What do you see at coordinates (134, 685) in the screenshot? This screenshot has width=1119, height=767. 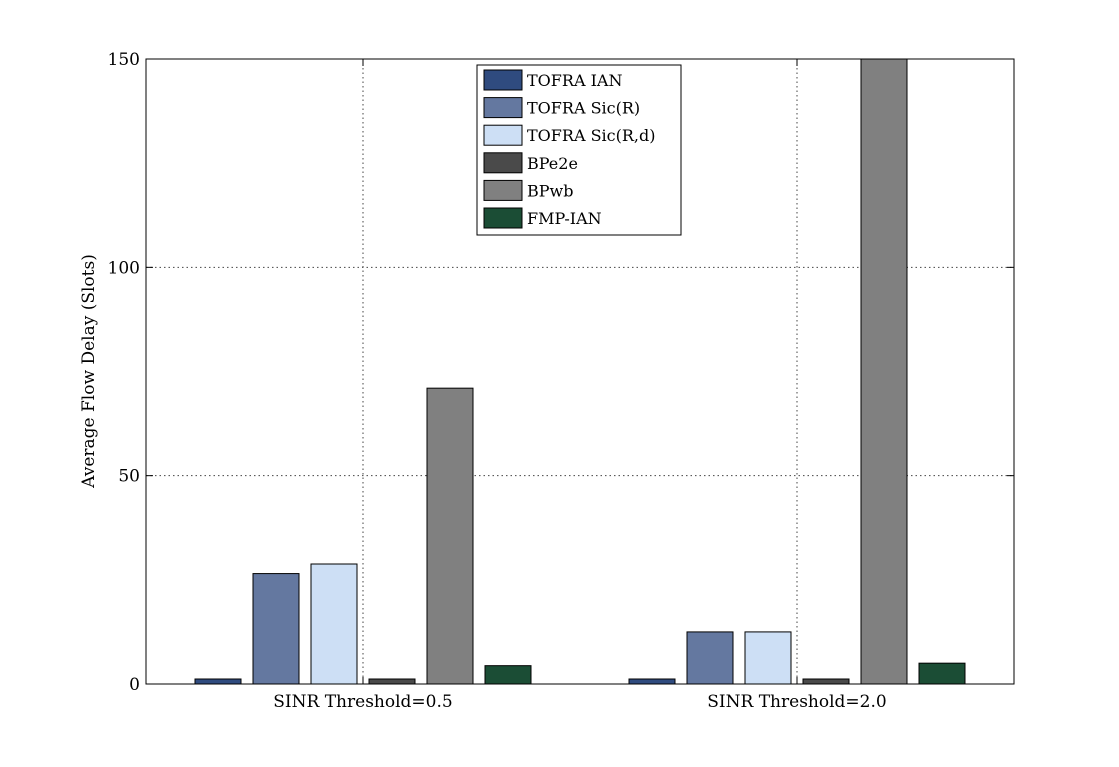 I see `y-tick-label: 0` at bounding box center [134, 685].